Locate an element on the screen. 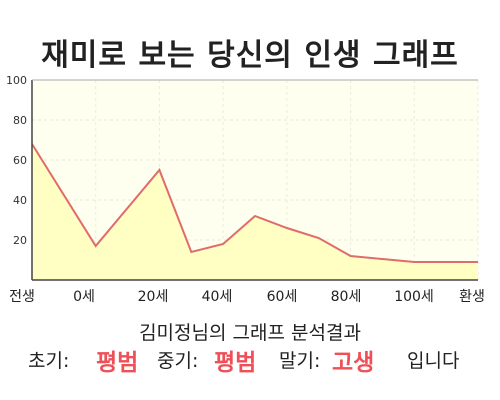  middle-value: 평범 is located at coordinates (235, 363).